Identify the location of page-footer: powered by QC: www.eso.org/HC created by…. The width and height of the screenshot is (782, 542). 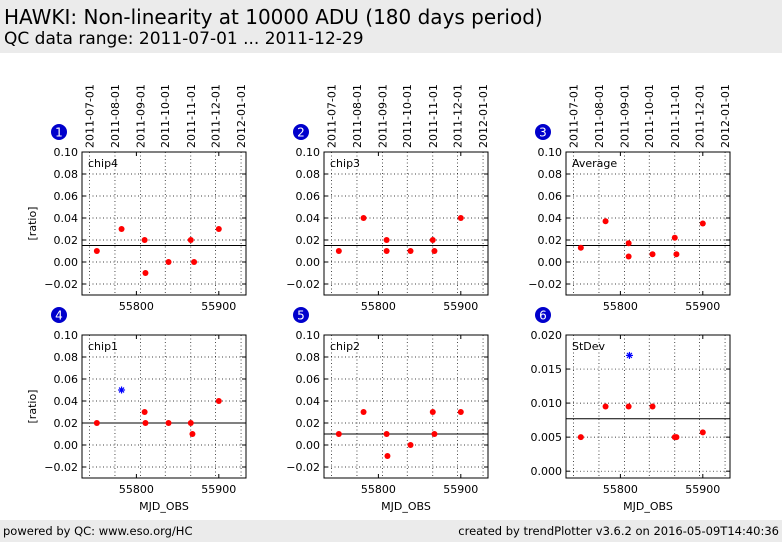
(391, 531).